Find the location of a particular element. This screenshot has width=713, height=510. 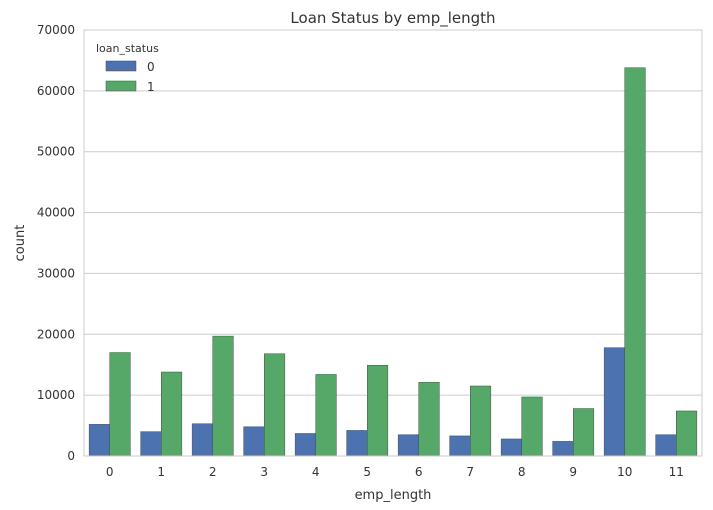

x-tick-label: 6 is located at coordinates (419, 472).